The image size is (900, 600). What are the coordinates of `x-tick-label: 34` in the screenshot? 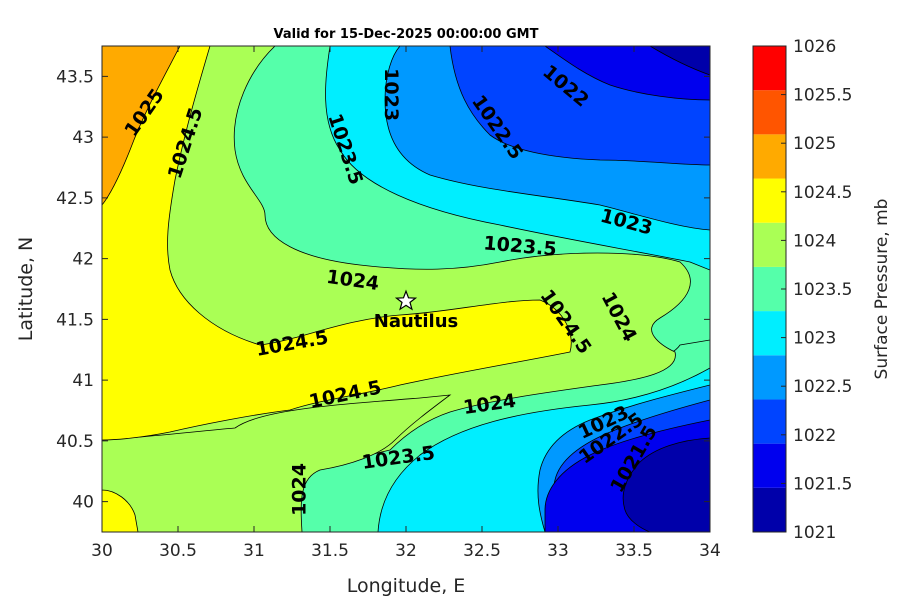 It's located at (710, 551).